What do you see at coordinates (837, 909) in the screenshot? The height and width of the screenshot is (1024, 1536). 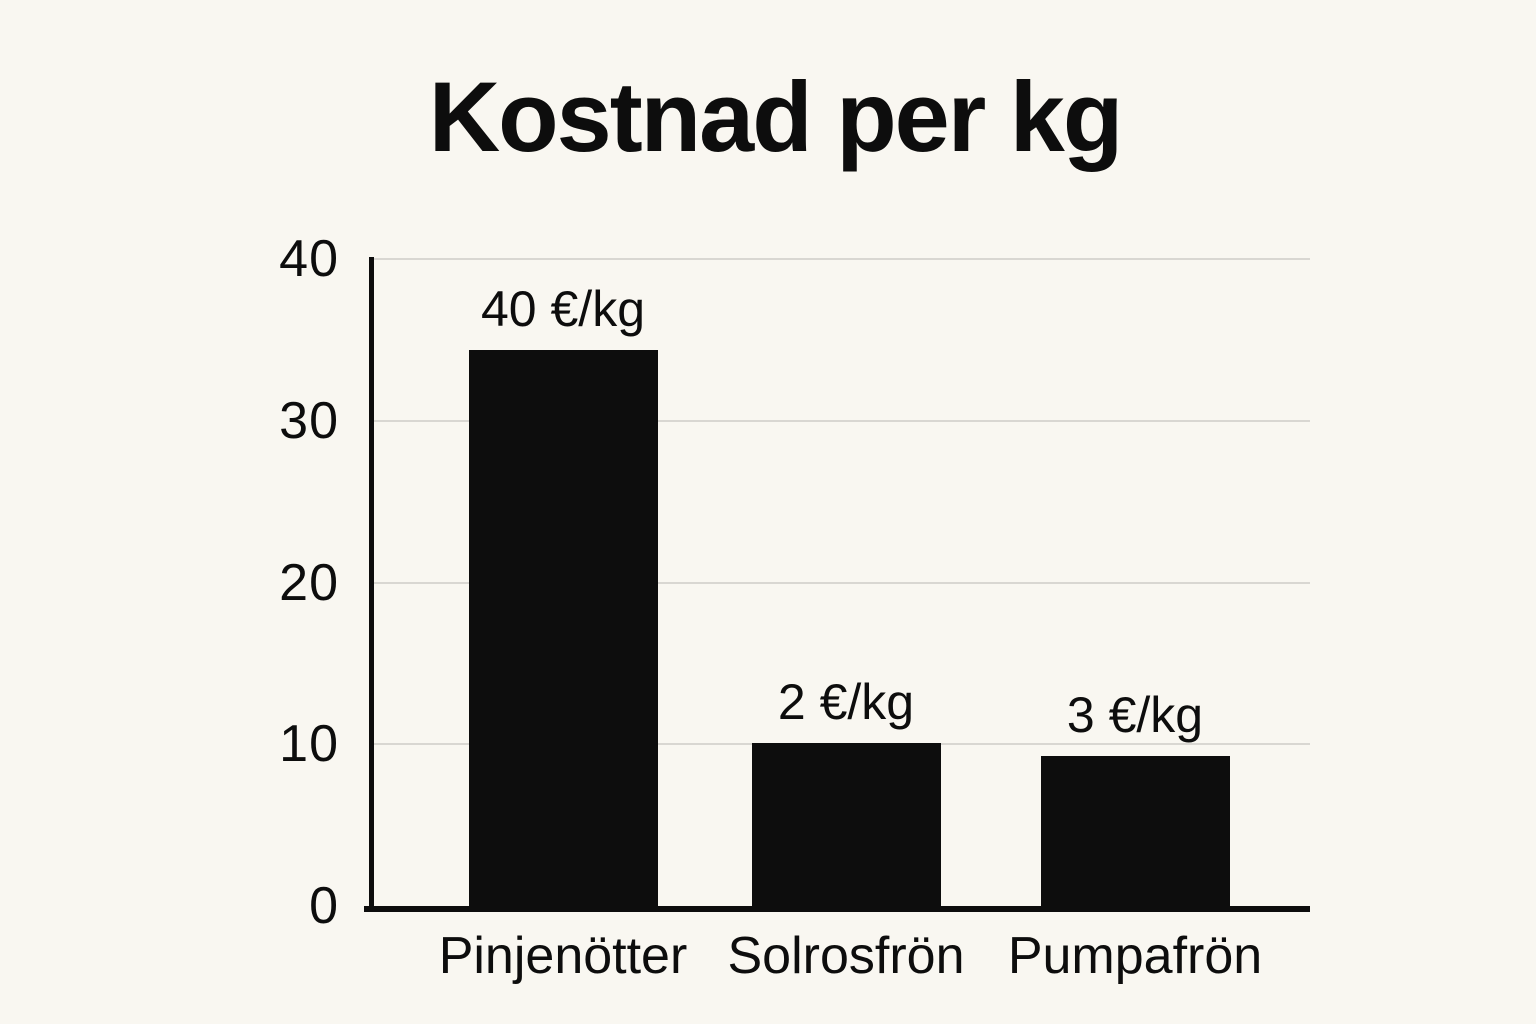 I see `x-axis-line` at bounding box center [837, 909].